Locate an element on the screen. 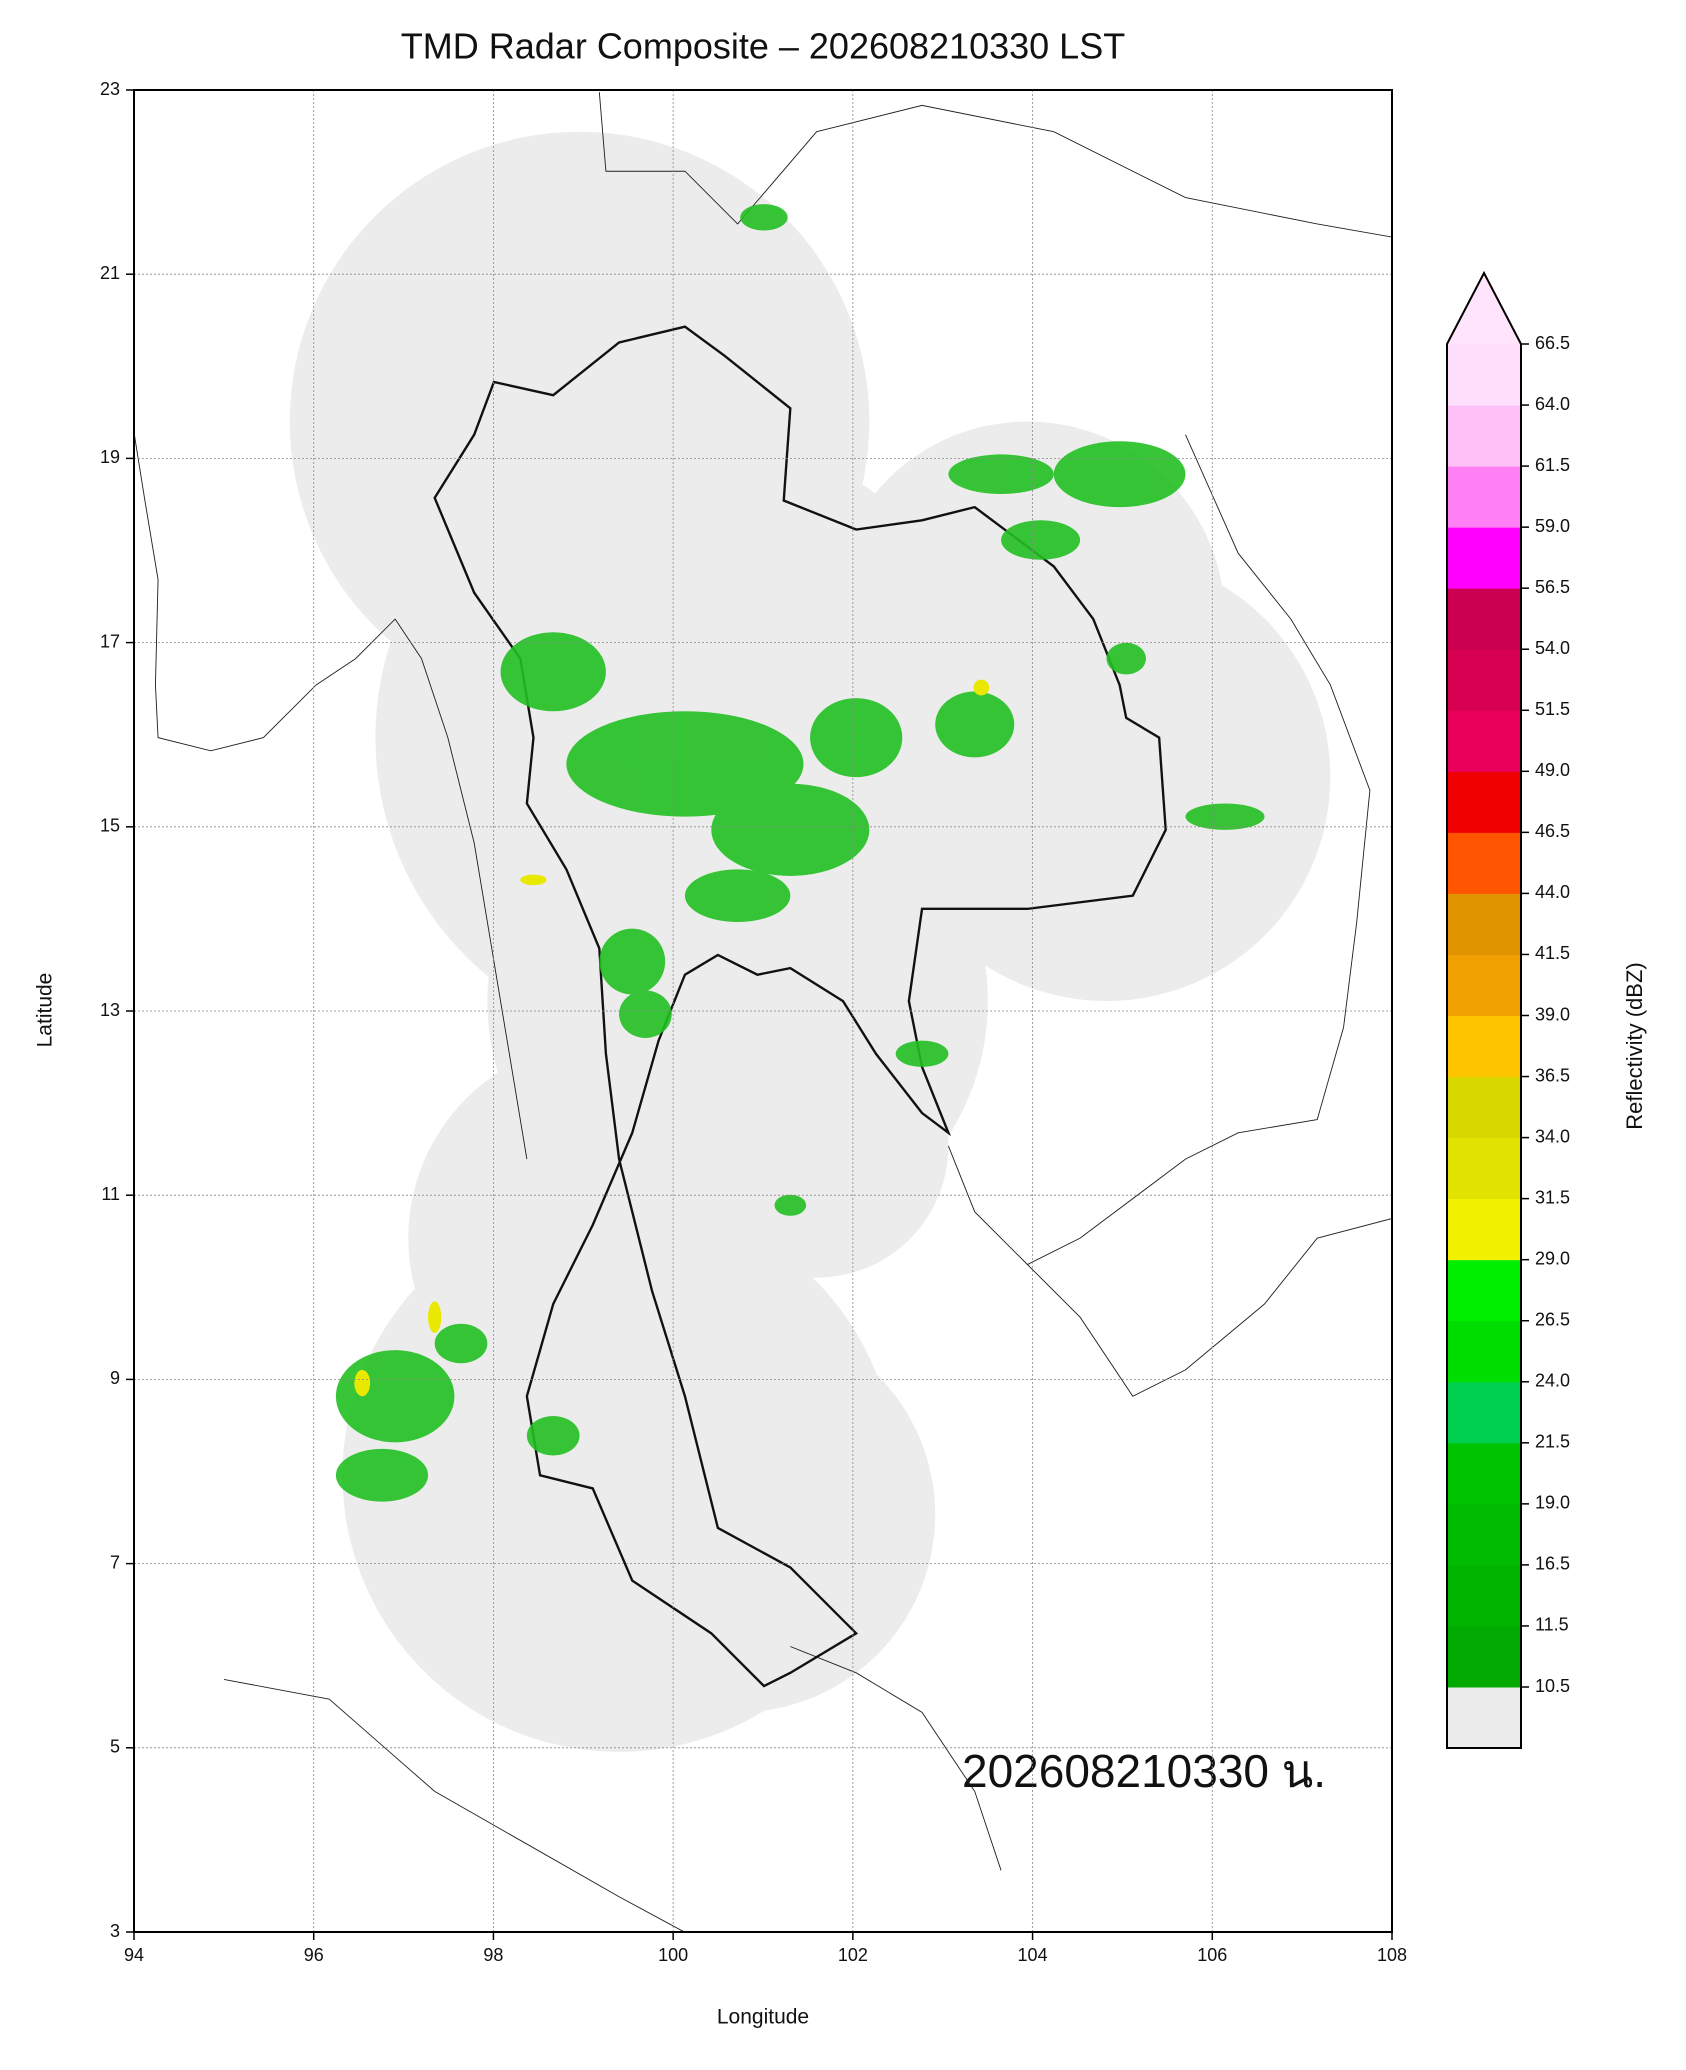 This screenshot has height=2070, width=1686. colorbar-tick-label: 64.0 is located at coordinates (1552, 404).